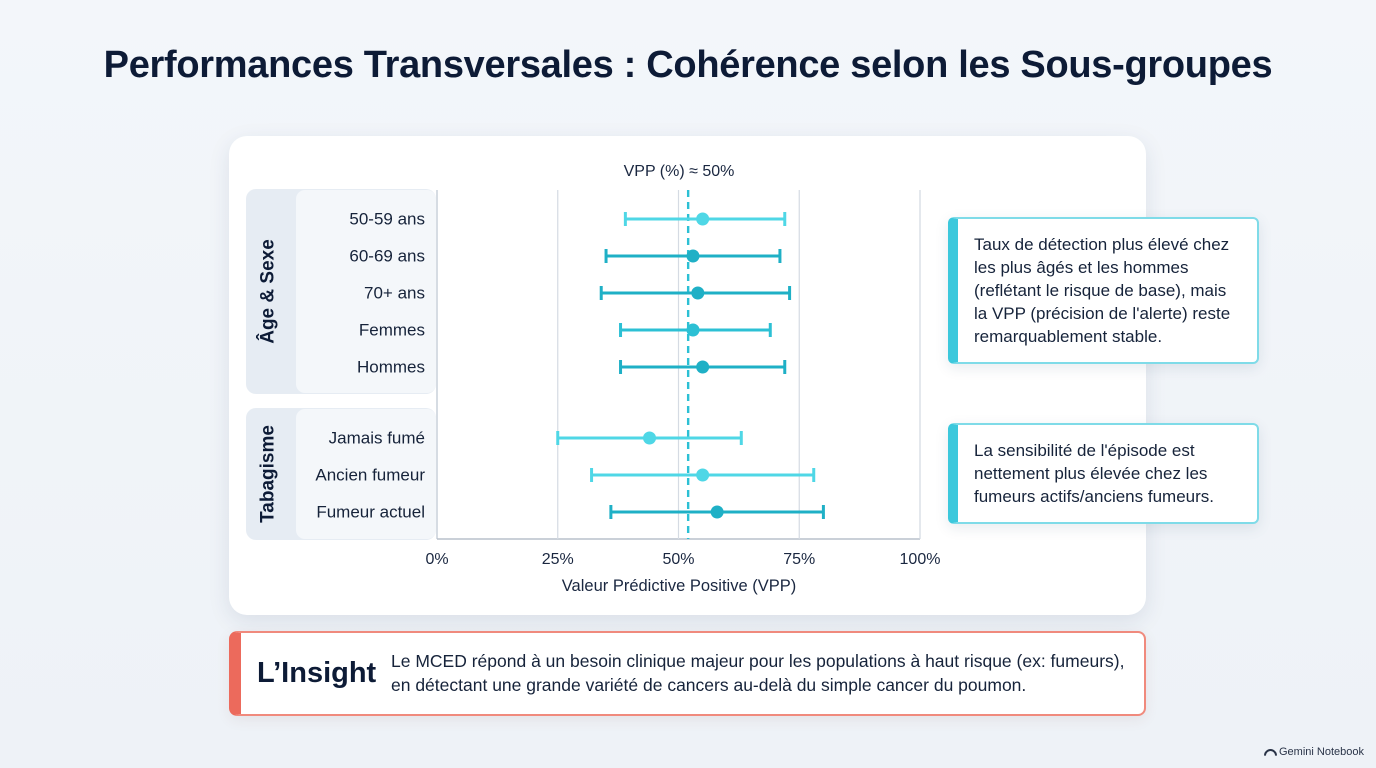  What do you see at coordinates (387, 256) in the screenshot?
I see `row-label: 60-69 ans` at bounding box center [387, 256].